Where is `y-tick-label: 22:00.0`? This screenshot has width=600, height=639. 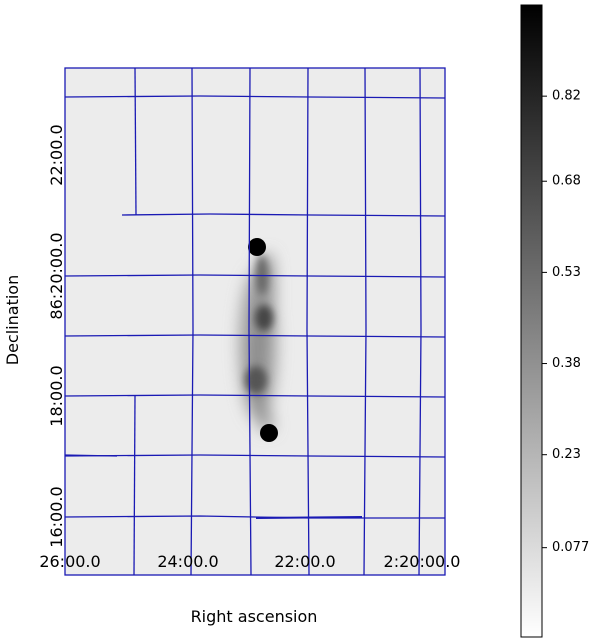 y-tick-label: 22:00.0 is located at coordinates (56, 154).